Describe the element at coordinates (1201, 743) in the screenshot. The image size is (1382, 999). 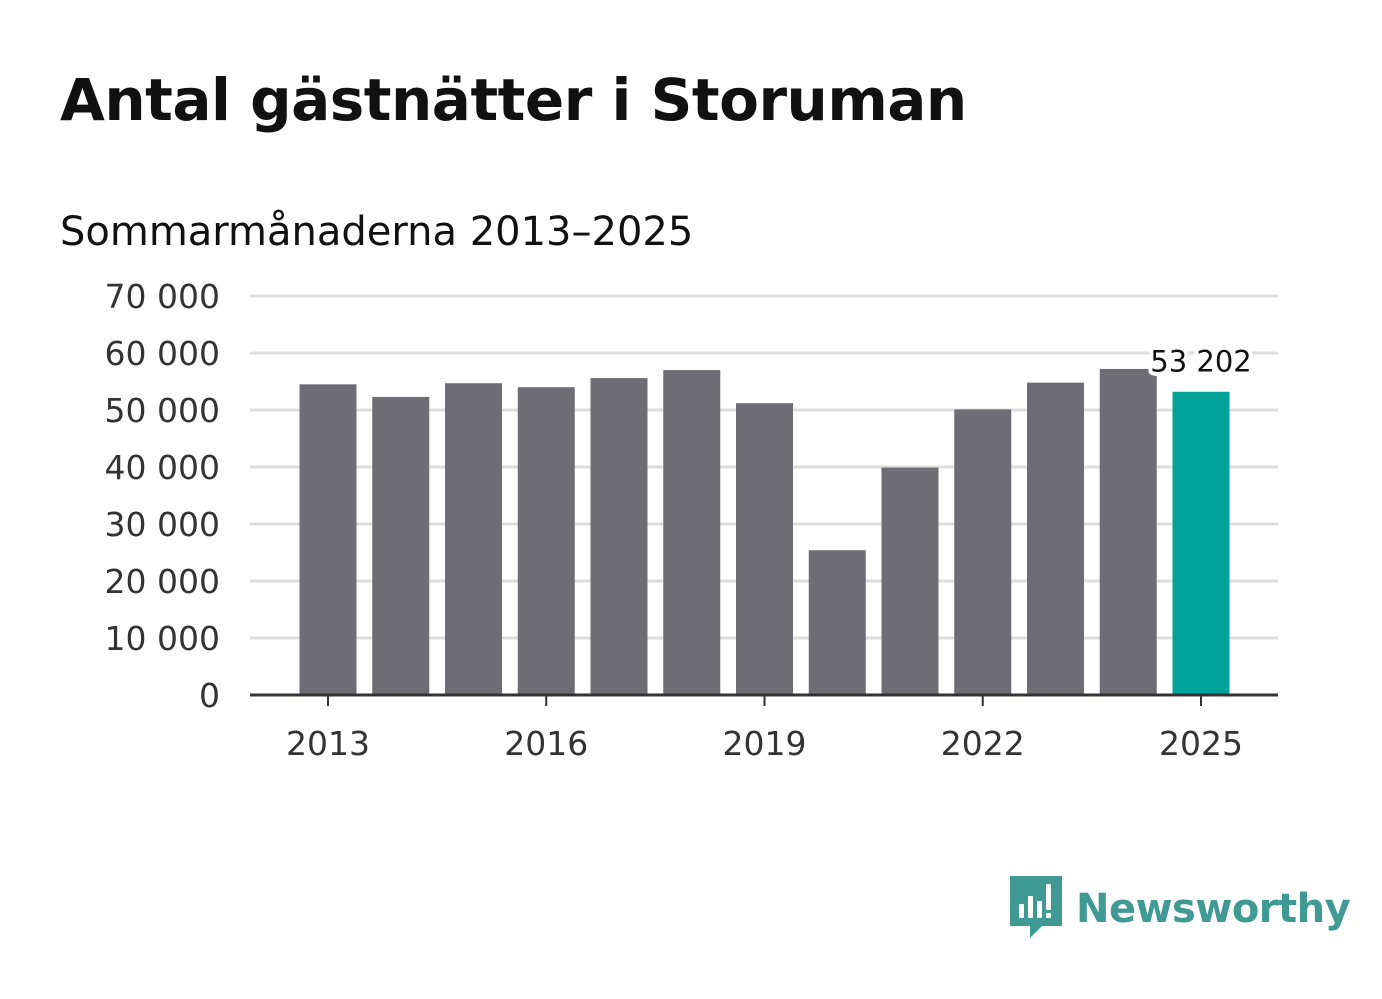
I see `x-tick-label: 2025` at that location.